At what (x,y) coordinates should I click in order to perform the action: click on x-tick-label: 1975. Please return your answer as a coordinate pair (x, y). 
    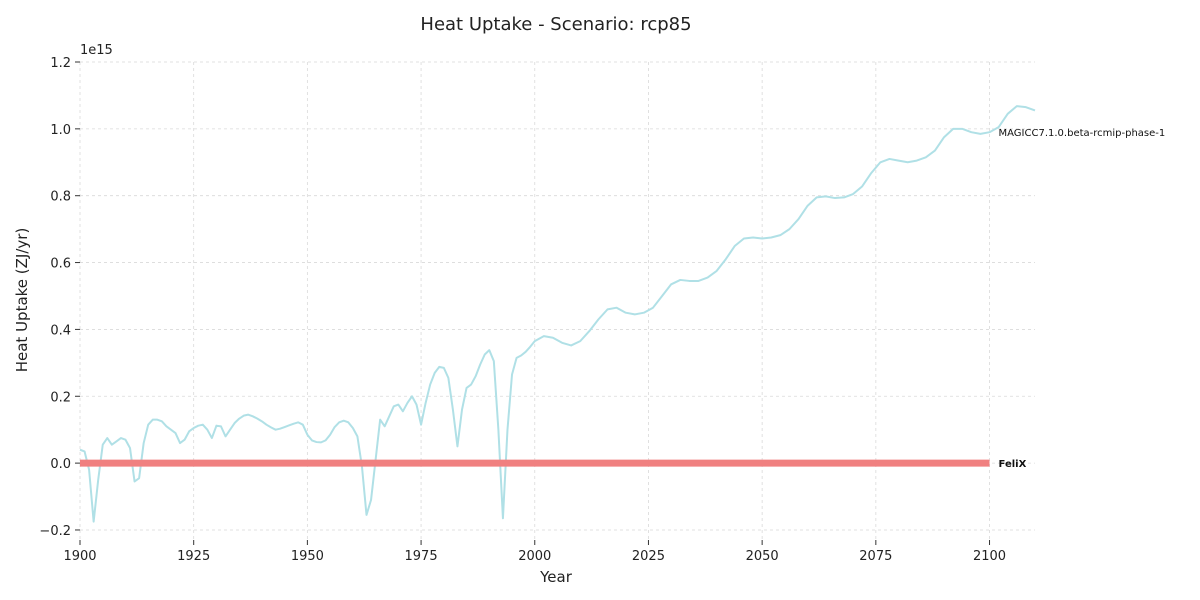
    Looking at the image, I should click on (421, 556).